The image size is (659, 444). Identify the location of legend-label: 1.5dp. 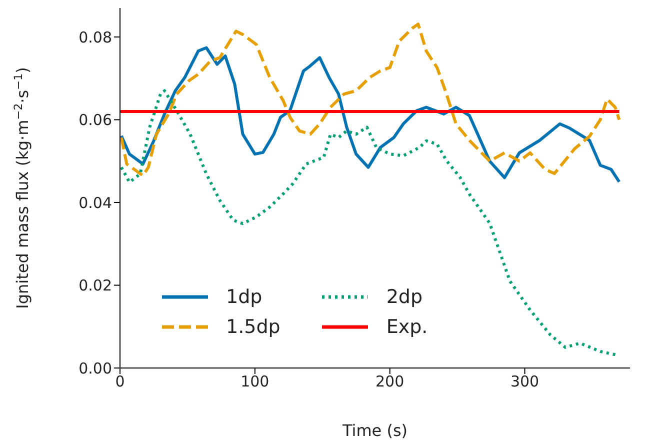
(253, 327).